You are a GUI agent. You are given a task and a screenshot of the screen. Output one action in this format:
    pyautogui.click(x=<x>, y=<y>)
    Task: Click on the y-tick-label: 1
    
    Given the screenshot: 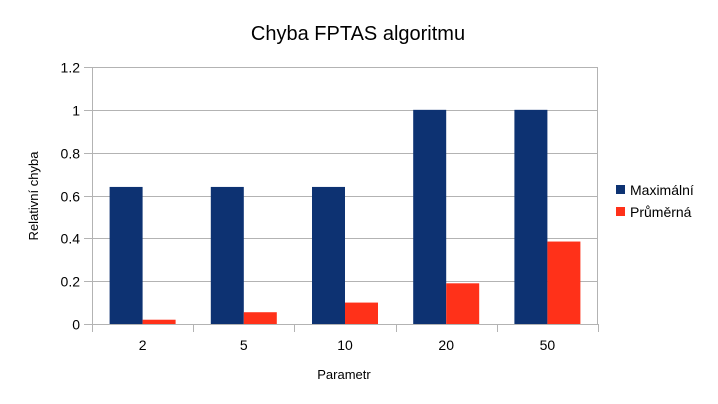 What is the action you would take?
    pyautogui.click(x=76, y=111)
    